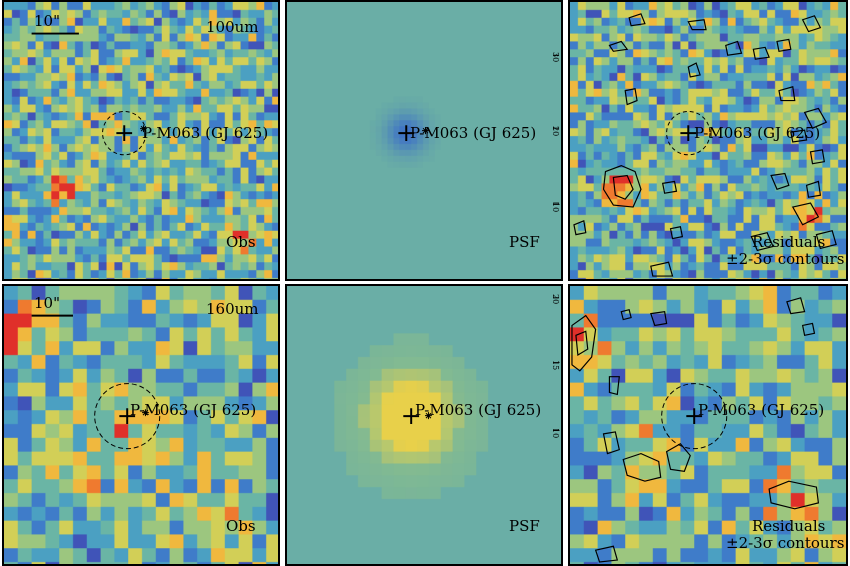 The height and width of the screenshot is (566, 850). What do you see at coordinates (481, 364) in the screenshot?
I see `overlay-160um-psf` at bounding box center [481, 364].